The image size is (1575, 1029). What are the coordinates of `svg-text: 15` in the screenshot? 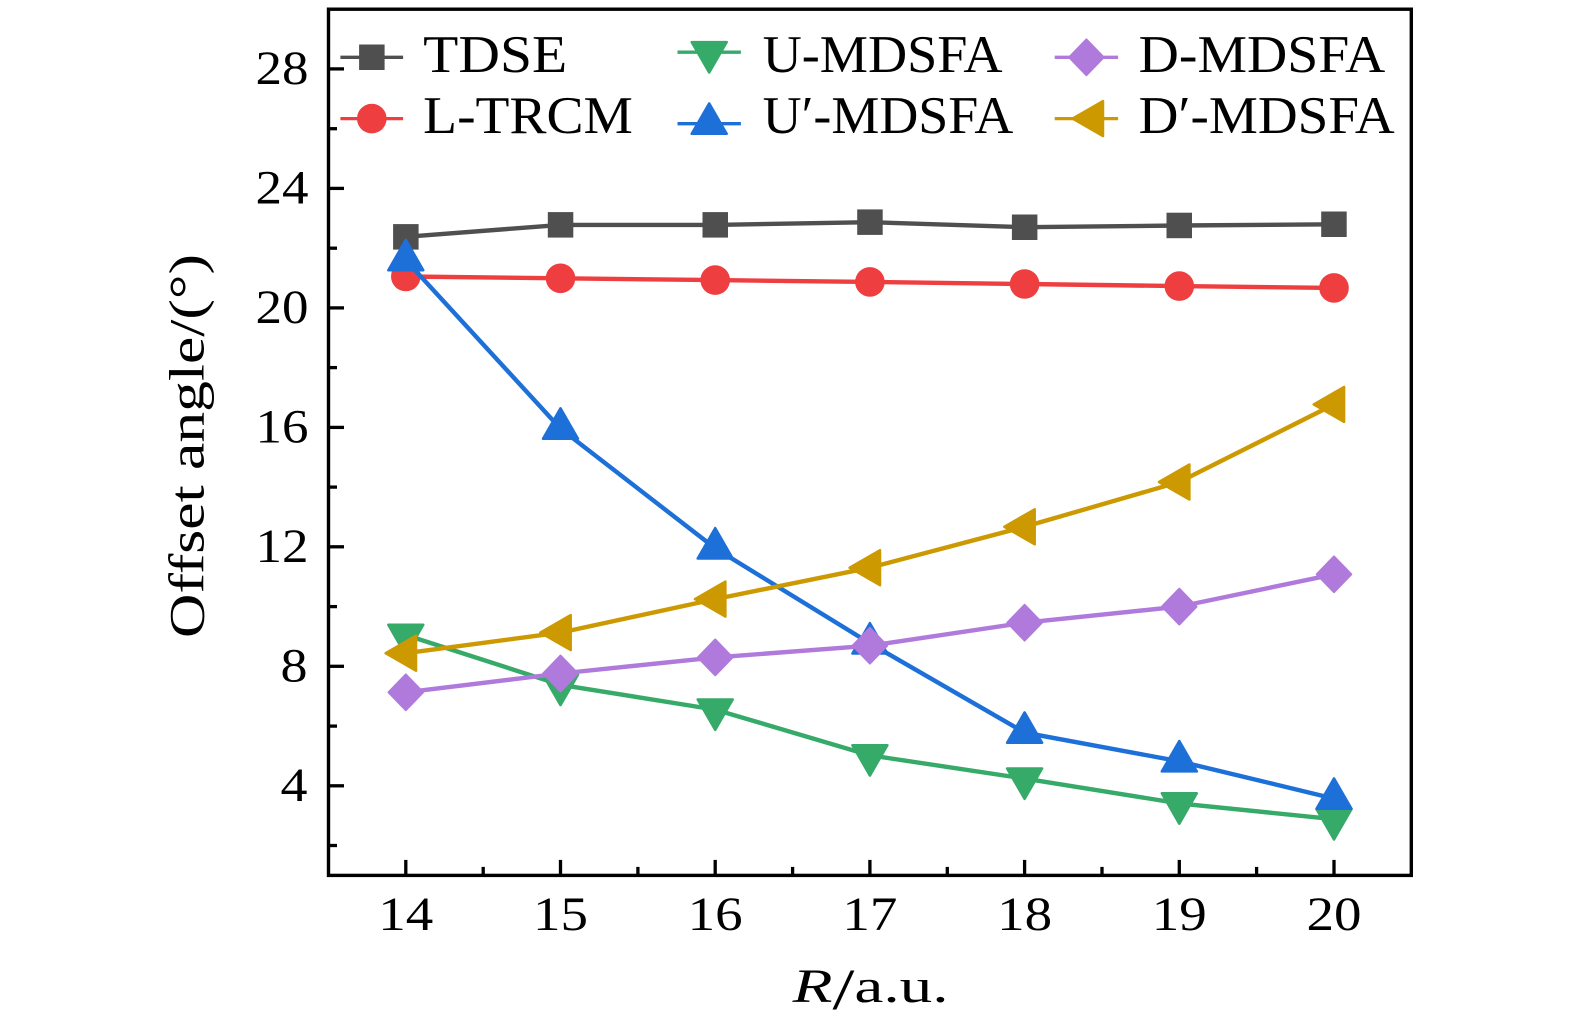 It's located at (560, 914).